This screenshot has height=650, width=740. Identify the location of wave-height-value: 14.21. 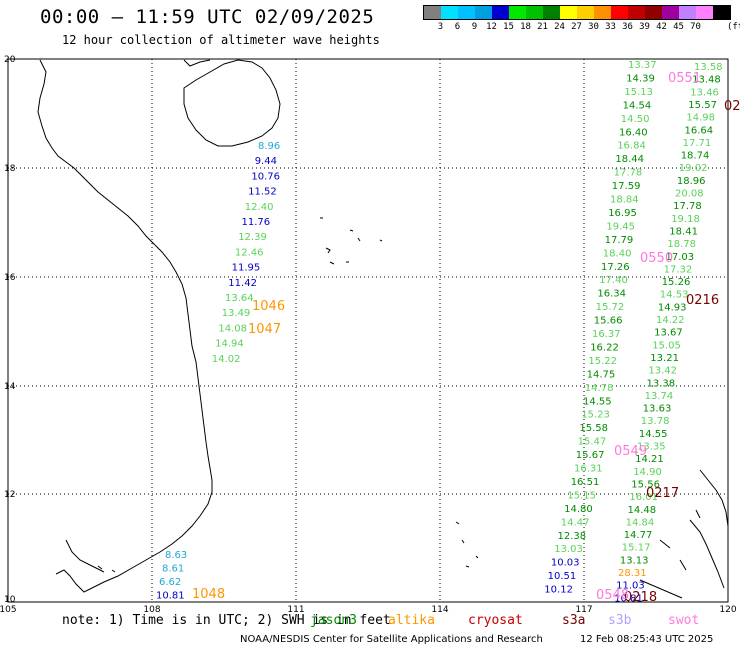
(649, 459).